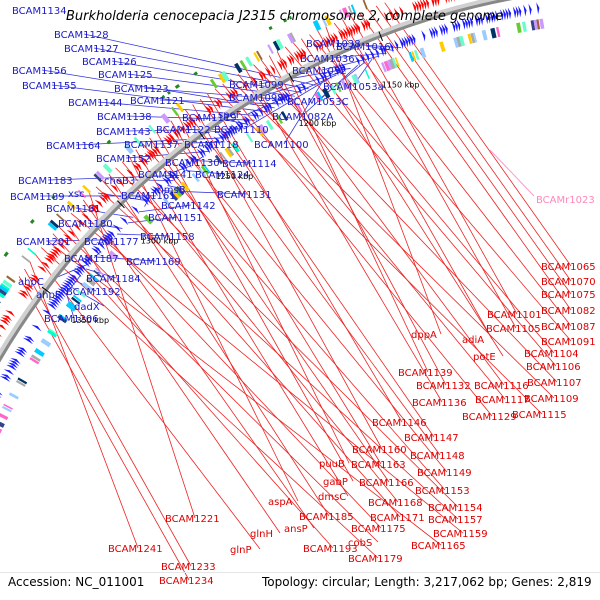 This screenshot has width=600, height=600. What do you see at coordinates (443, 386) in the screenshot?
I see `reverse-gene-label: BCAM1132` at bounding box center [443, 386].